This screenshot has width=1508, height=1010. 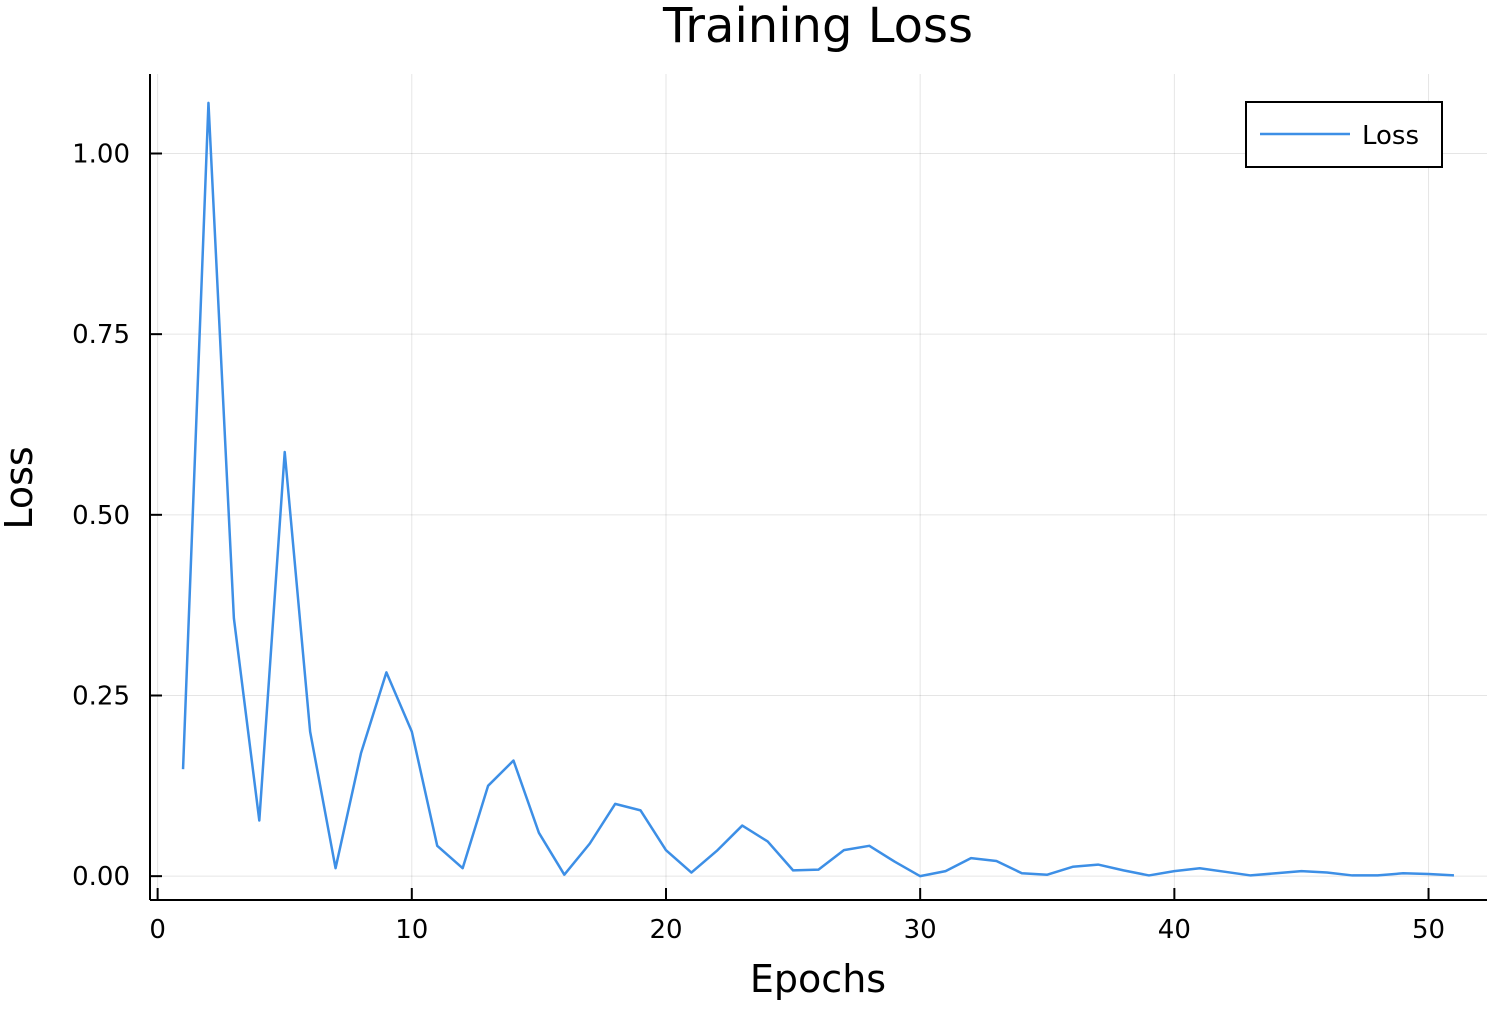 What do you see at coordinates (101, 696) in the screenshot?
I see `y-tick-label-1: 0.25` at bounding box center [101, 696].